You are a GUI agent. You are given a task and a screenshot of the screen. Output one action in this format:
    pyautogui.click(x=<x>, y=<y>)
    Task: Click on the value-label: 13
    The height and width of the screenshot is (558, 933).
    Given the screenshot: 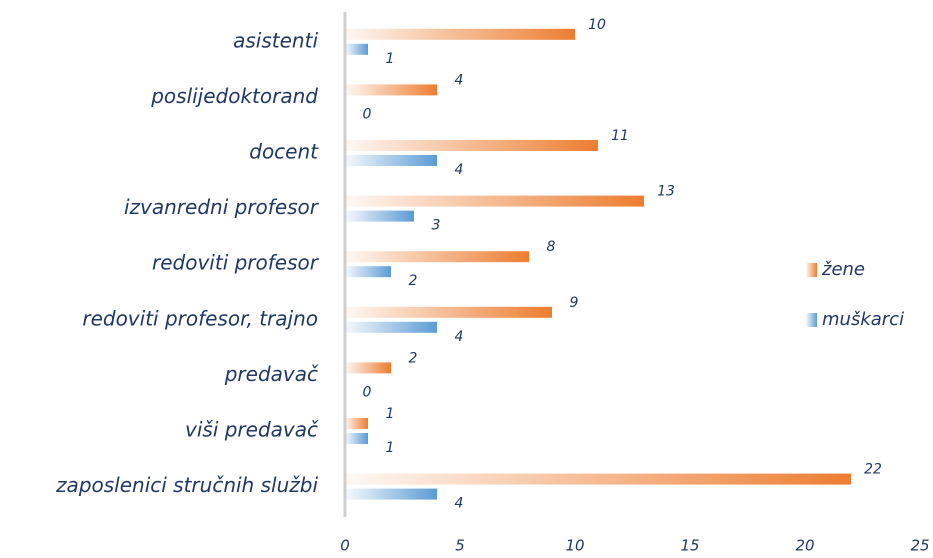 What is the action you would take?
    pyautogui.click(x=666, y=192)
    